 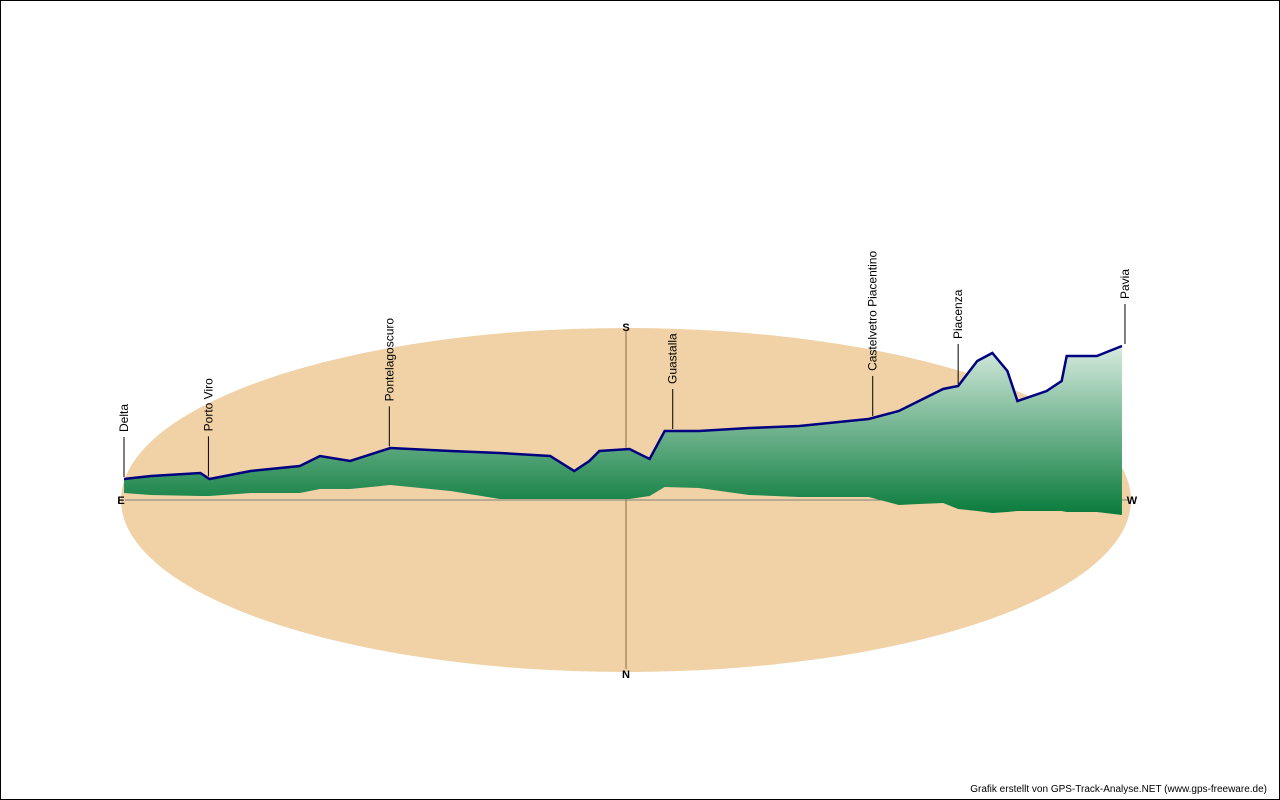 What do you see at coordinates (1125, 284) in the screenshot?
I see `place-label: Pavia` at bounding box center [1125, 284].